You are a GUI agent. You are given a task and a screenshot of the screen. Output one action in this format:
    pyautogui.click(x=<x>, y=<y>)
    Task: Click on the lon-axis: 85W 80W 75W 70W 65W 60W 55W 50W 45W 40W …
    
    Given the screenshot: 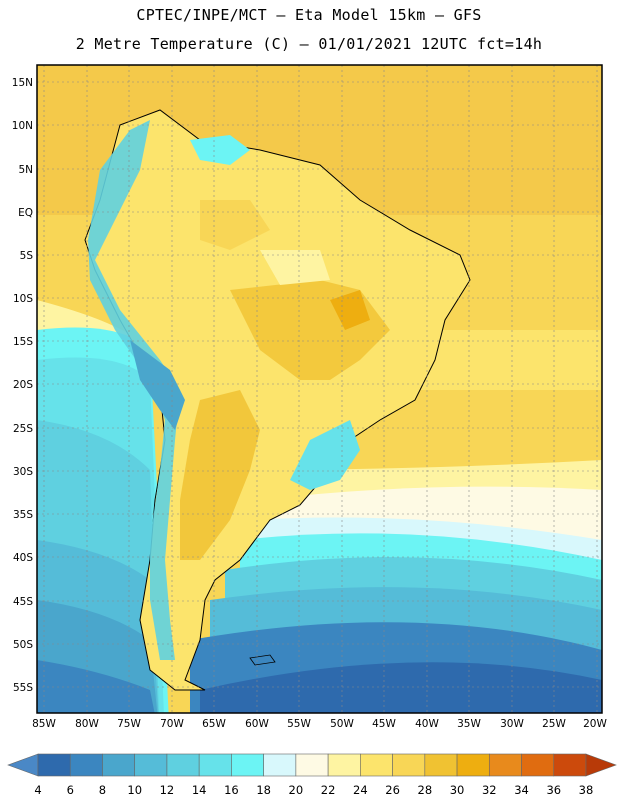 What is the action you would take?
    pyautogui.click(x=319, y=724)
    